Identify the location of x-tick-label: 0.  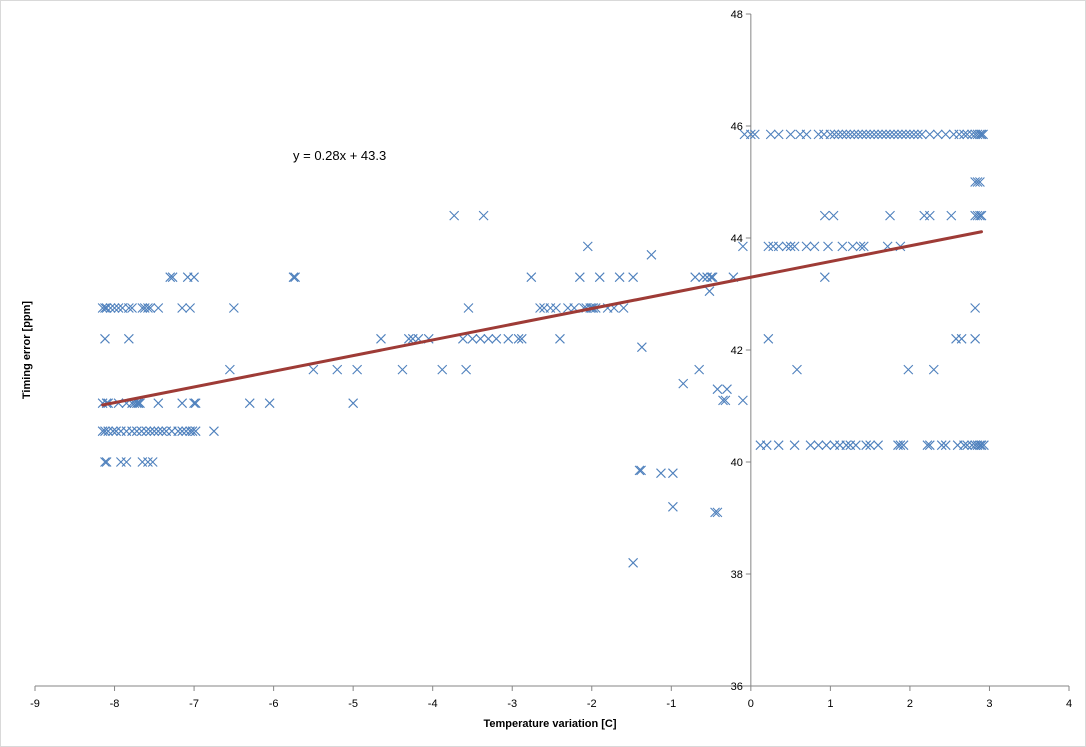
(751, 704).